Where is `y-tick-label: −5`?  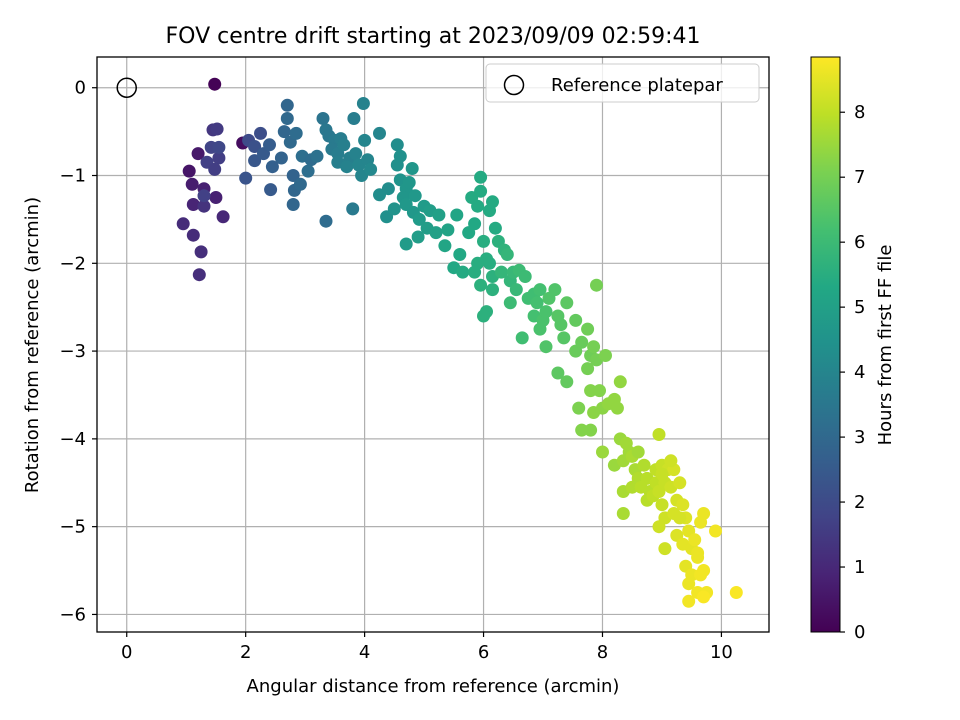 y-tick-label: −5 is located at coordinates (72, 527).